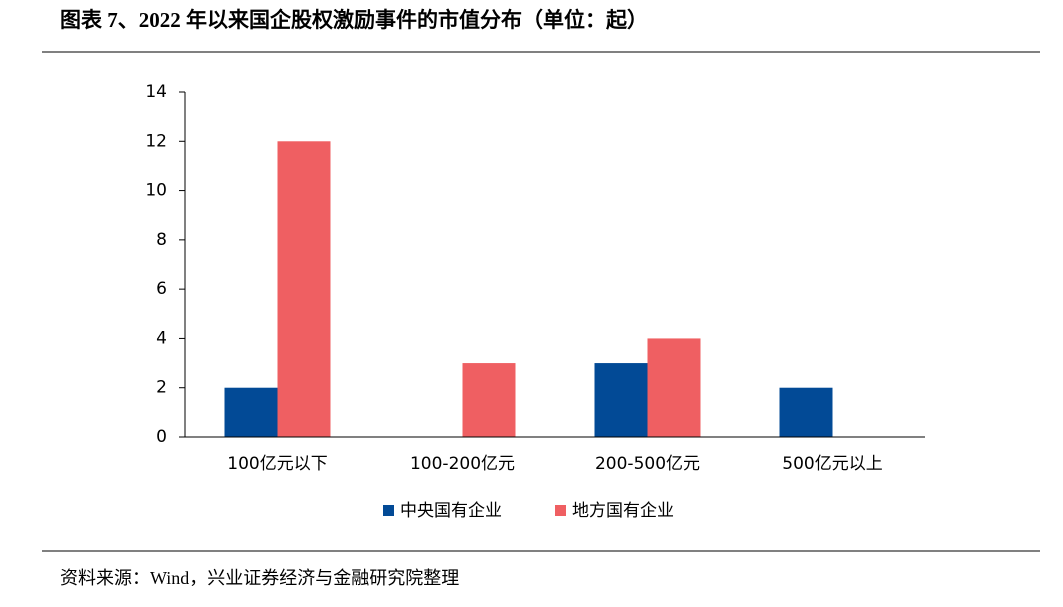 The height and width of the screenshot is (607, 1063). What do you see at coordinates (156, 141) in the screenshot?
I see `y-tick-label: 12` at bounding box center [156, 141].